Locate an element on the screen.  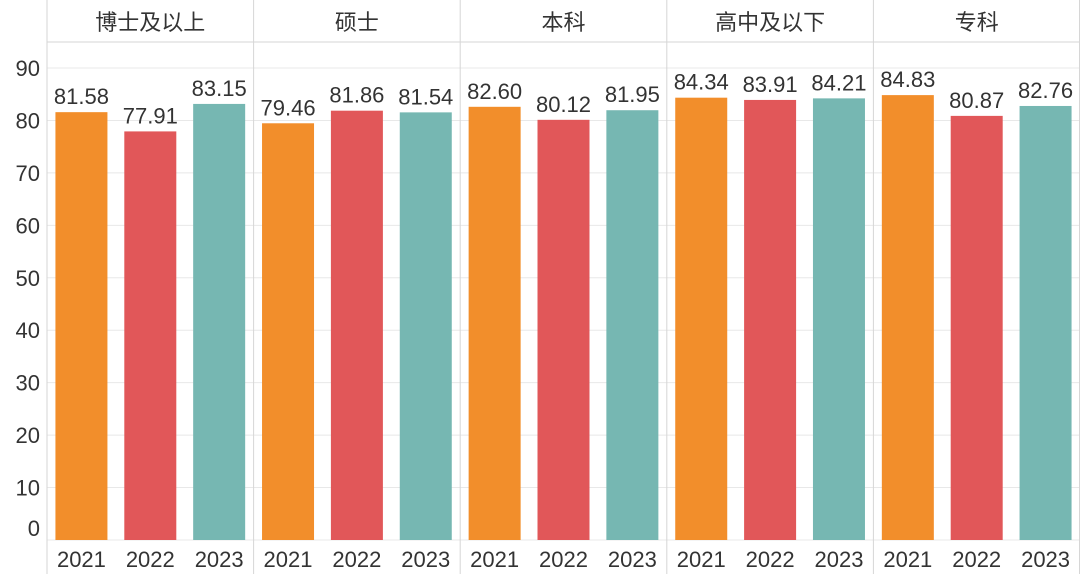
y-tick-label: 90 is located at coordinates (28, 68).